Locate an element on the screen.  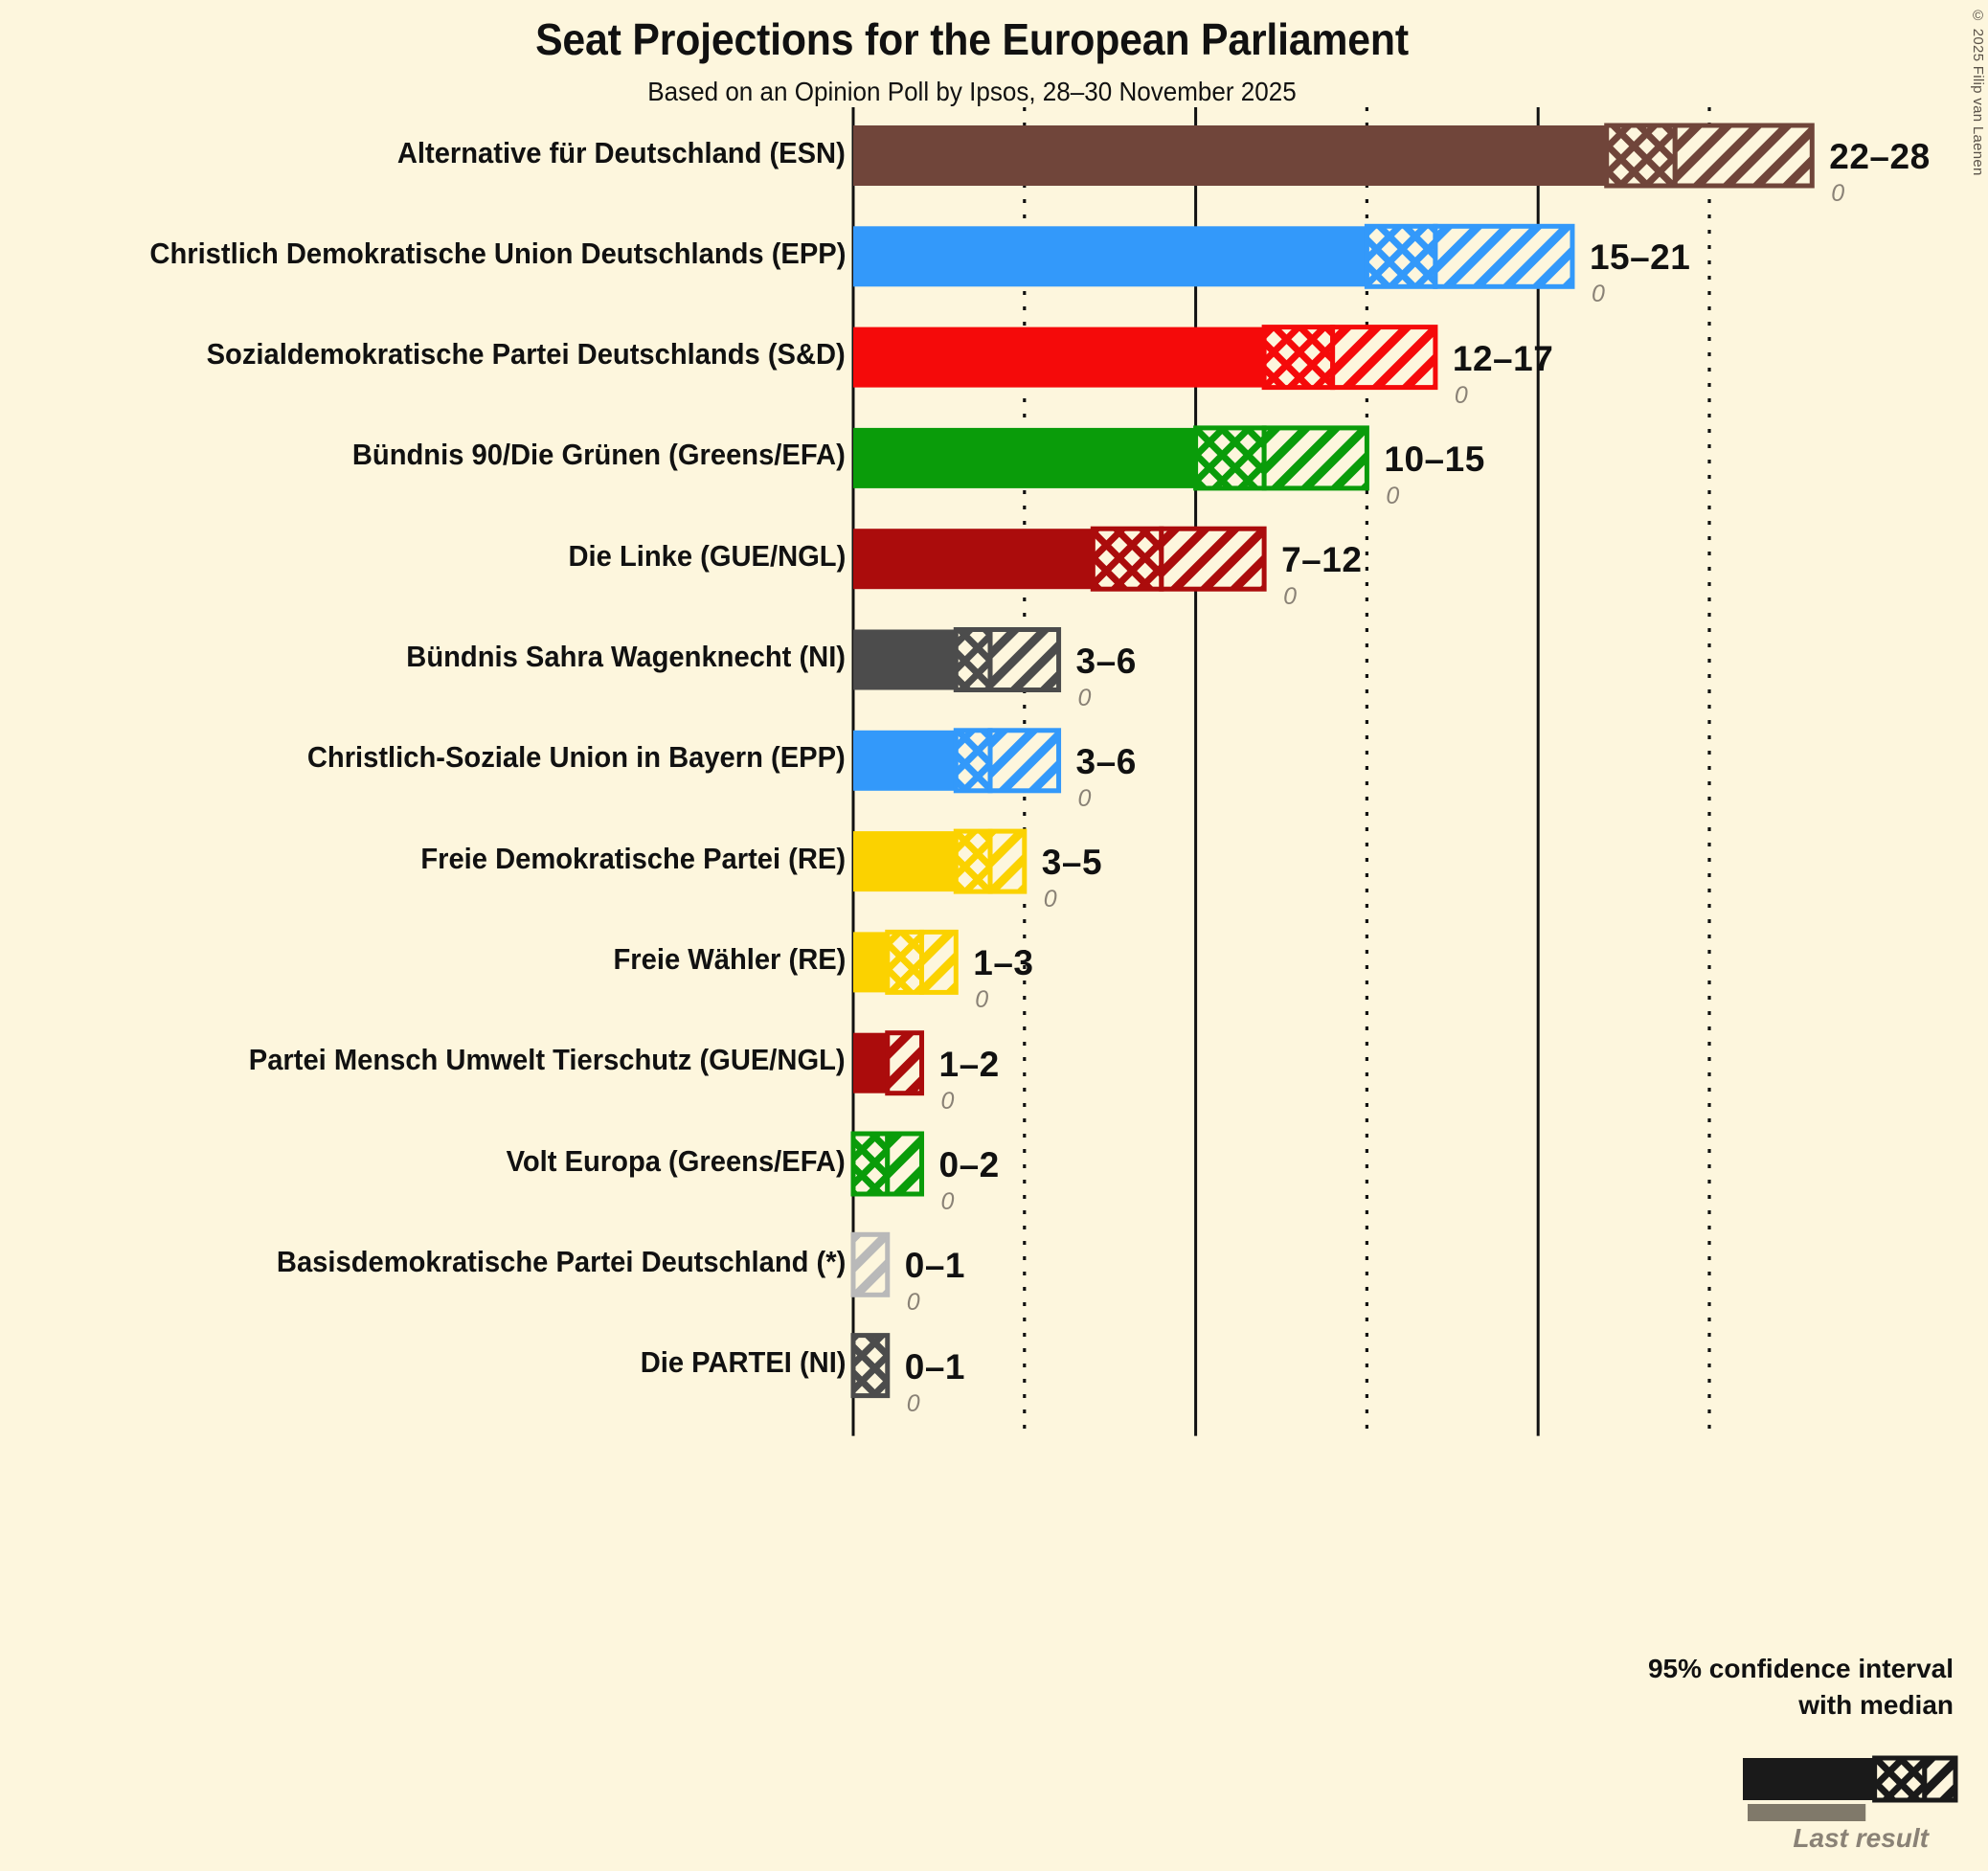
seat-range-value: 3–5 is located at coordinates (1072, 863).